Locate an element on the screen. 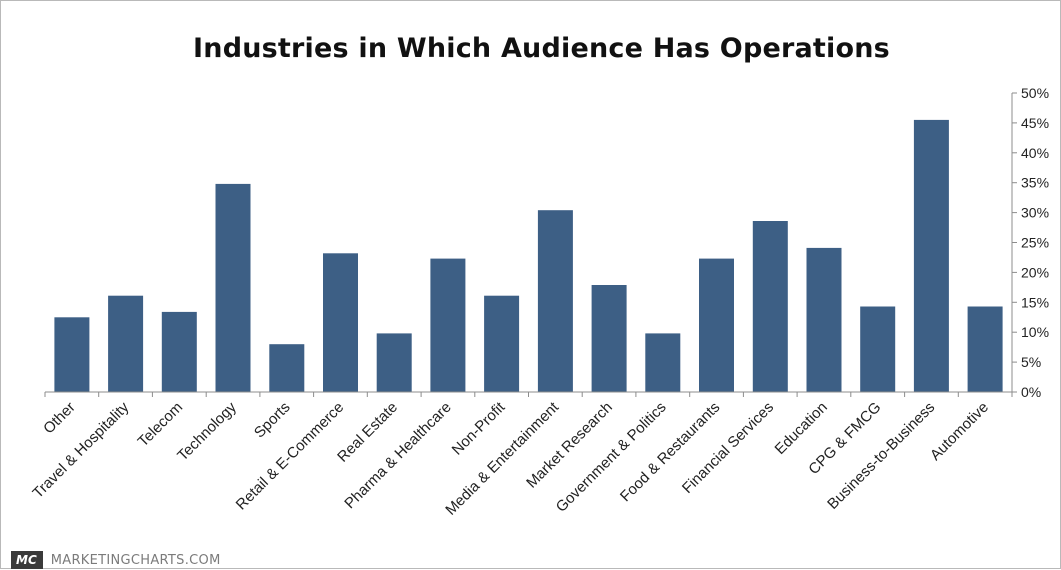 The width and height of the screenshot is (1061, 570). x-tick-label: Pharma & Healthcare is located at coordinates (397, 455).